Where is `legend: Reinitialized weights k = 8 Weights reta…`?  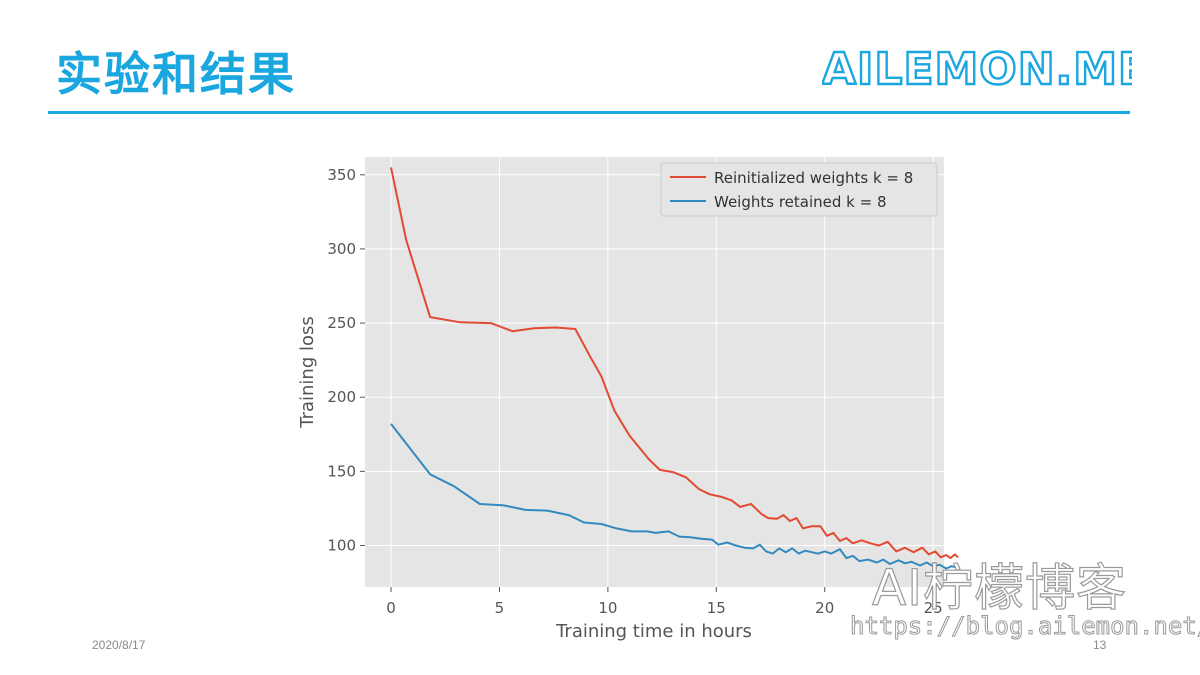 legend: Reinitialized weights k = 8 Weights reta… is located at coordinates (799, 189).